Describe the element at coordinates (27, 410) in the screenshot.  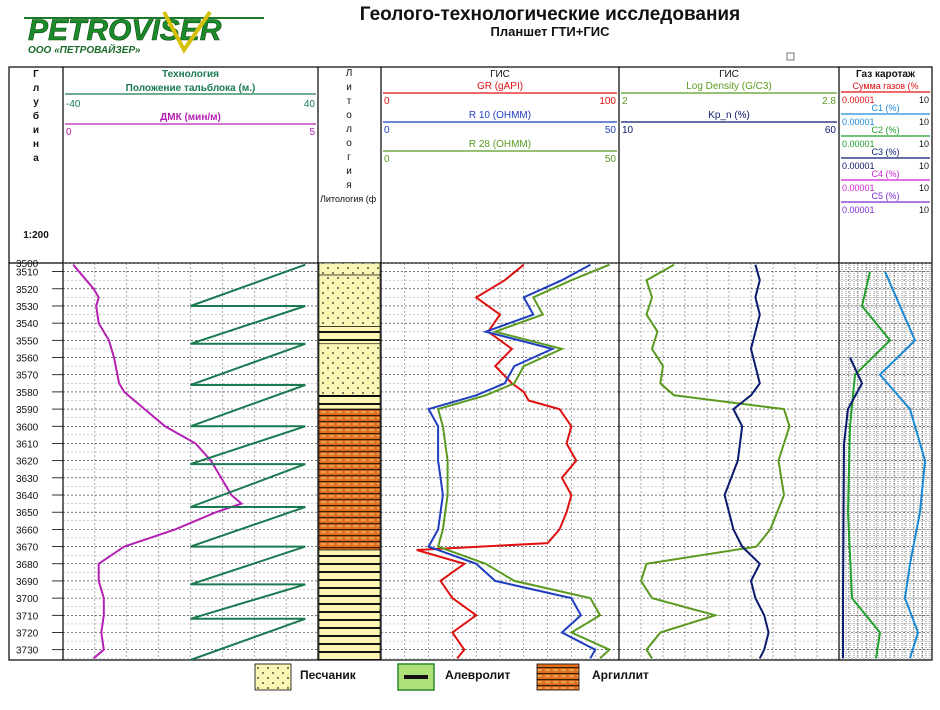
I see `depth-tick-label: 3590` at that location.